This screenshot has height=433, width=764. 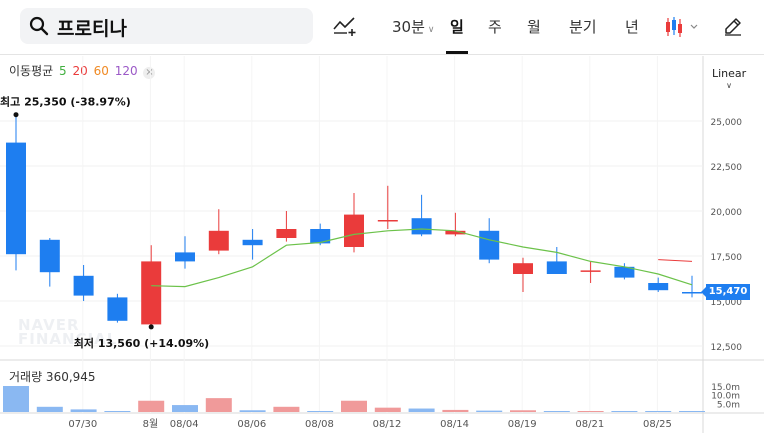 I want to click on search-box: 프로티나, so click(x=166, y=26).